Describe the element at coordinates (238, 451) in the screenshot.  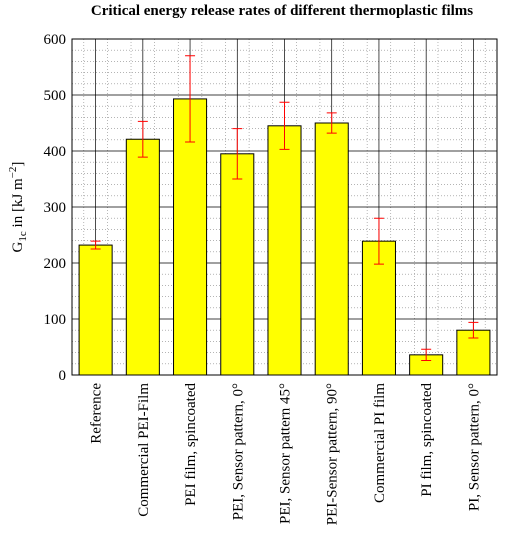
I see `x-tick-label: PEI, Sensor pattern, 0°` at that location.